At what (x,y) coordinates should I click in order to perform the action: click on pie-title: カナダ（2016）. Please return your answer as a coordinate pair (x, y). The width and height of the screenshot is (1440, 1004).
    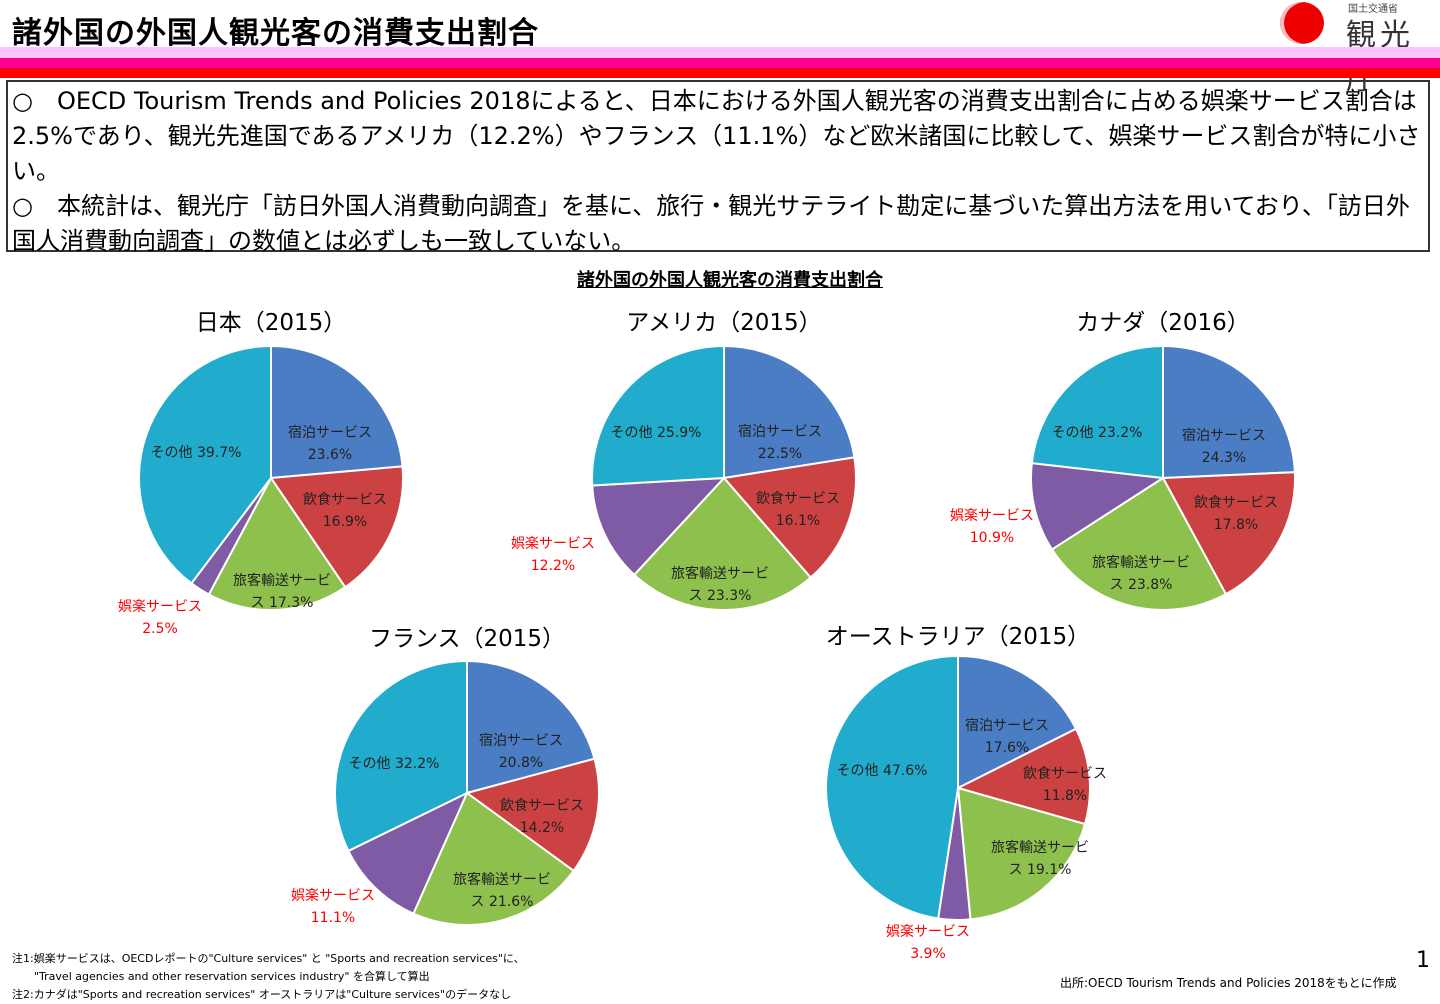
    Looking at the image, I should click on (1163, 323).